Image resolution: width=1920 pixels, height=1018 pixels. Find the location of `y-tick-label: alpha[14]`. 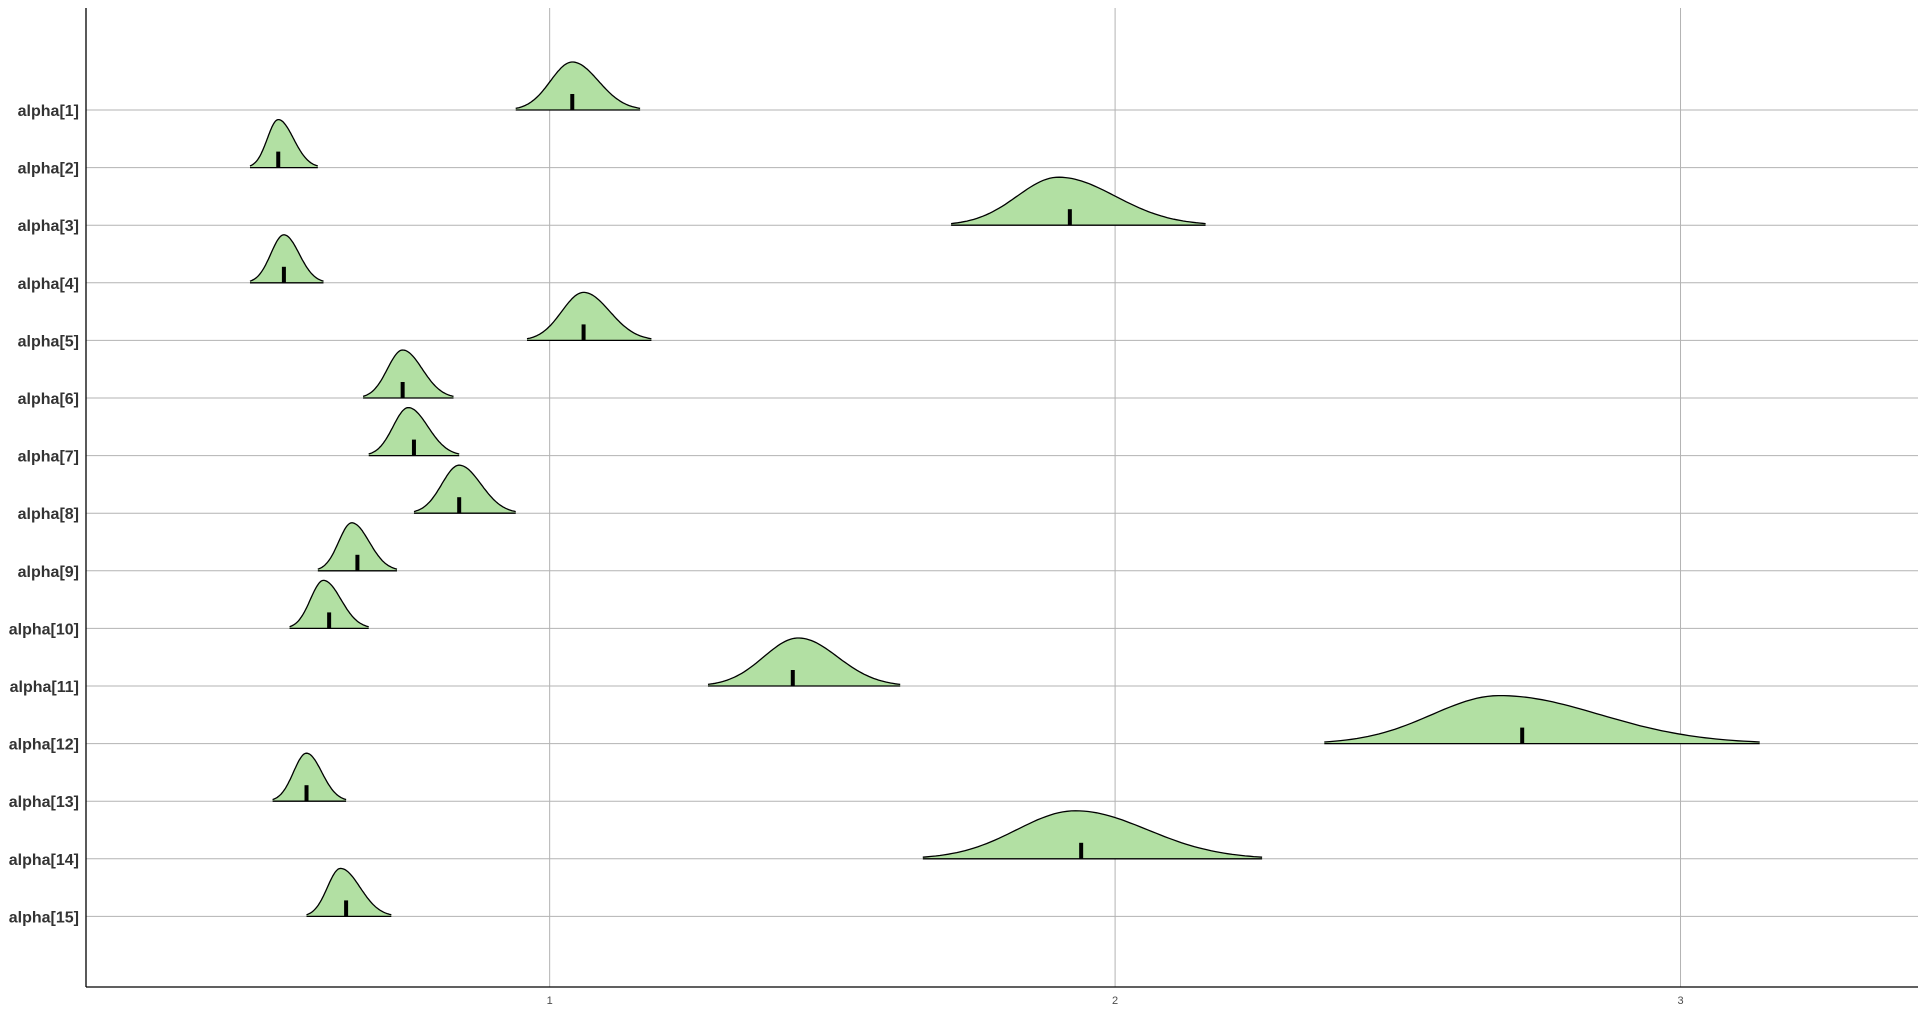

y-tick-label: alpha[14] is located at coordinates (44, 860).